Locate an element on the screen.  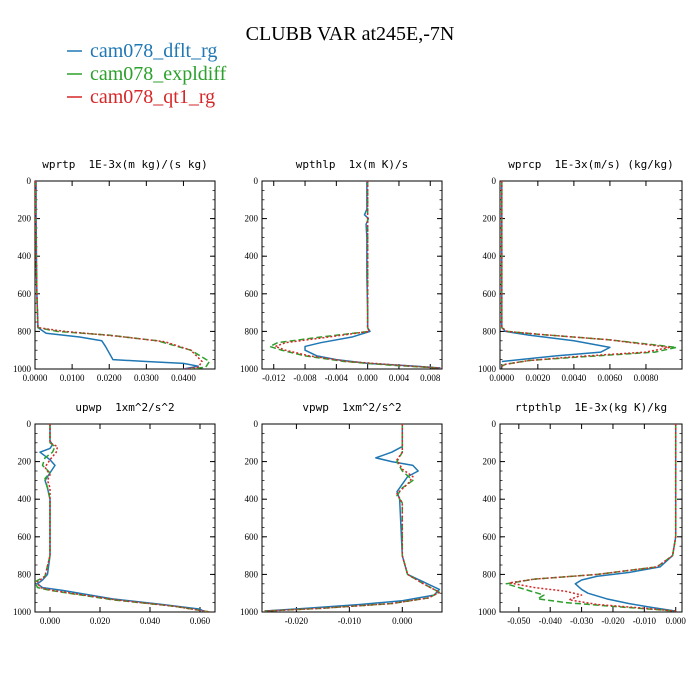
x-tick-label: 0.0080 is located at coordinates (646, 378).